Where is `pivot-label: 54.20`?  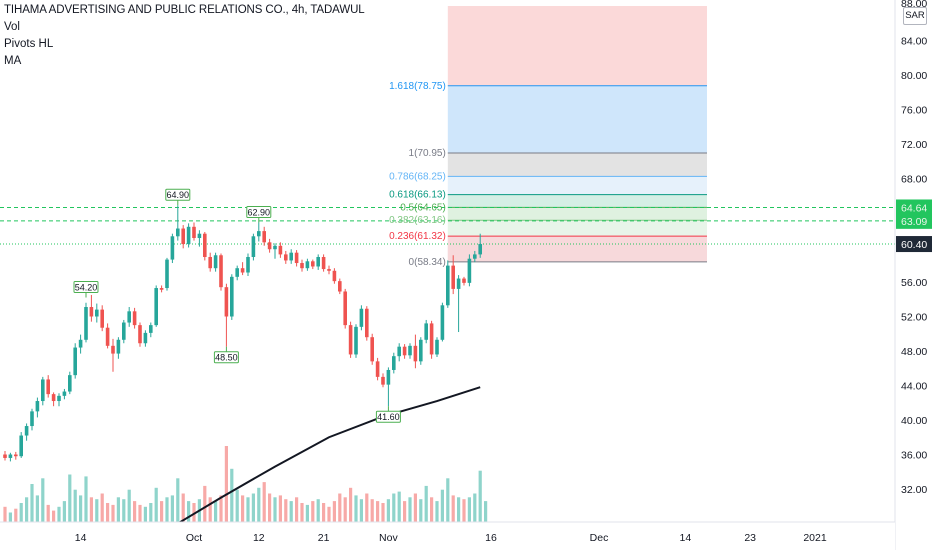
pivot-label: 54.20 is located at coordinates (86, 289).